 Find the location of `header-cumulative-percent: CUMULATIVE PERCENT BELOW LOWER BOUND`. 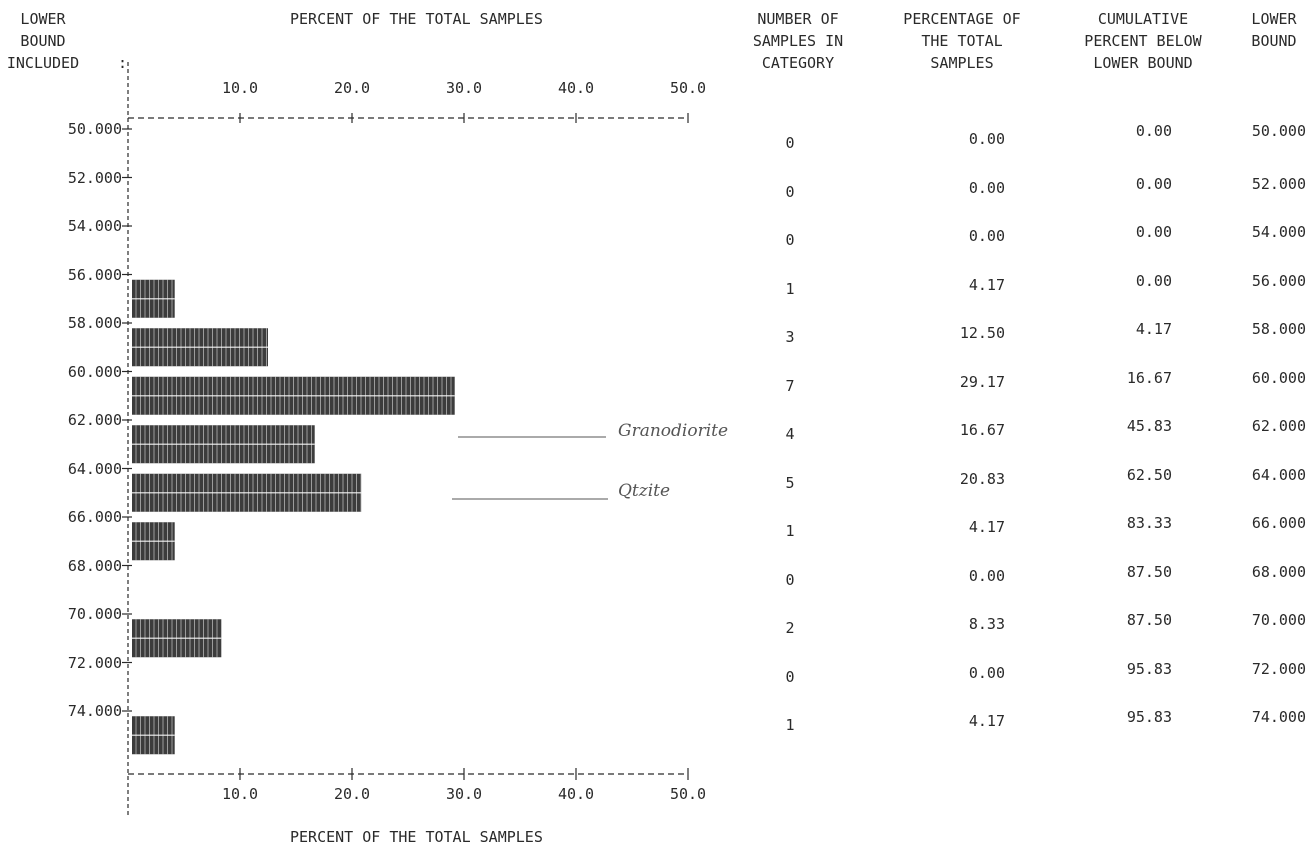

header-cumulative-percent: CUMULATIVE PERCENT BELOW LOWER BOUND is located at coordinates (1143, 41).